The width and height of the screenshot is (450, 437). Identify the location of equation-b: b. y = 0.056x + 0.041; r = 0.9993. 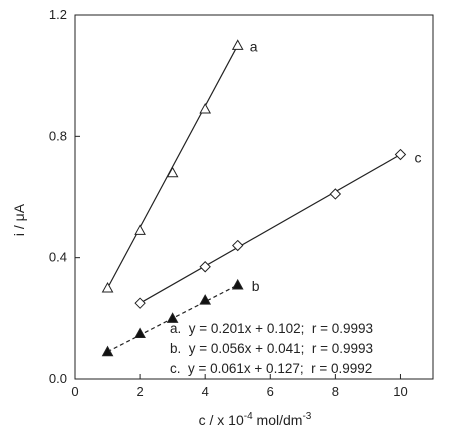
(271, 348).